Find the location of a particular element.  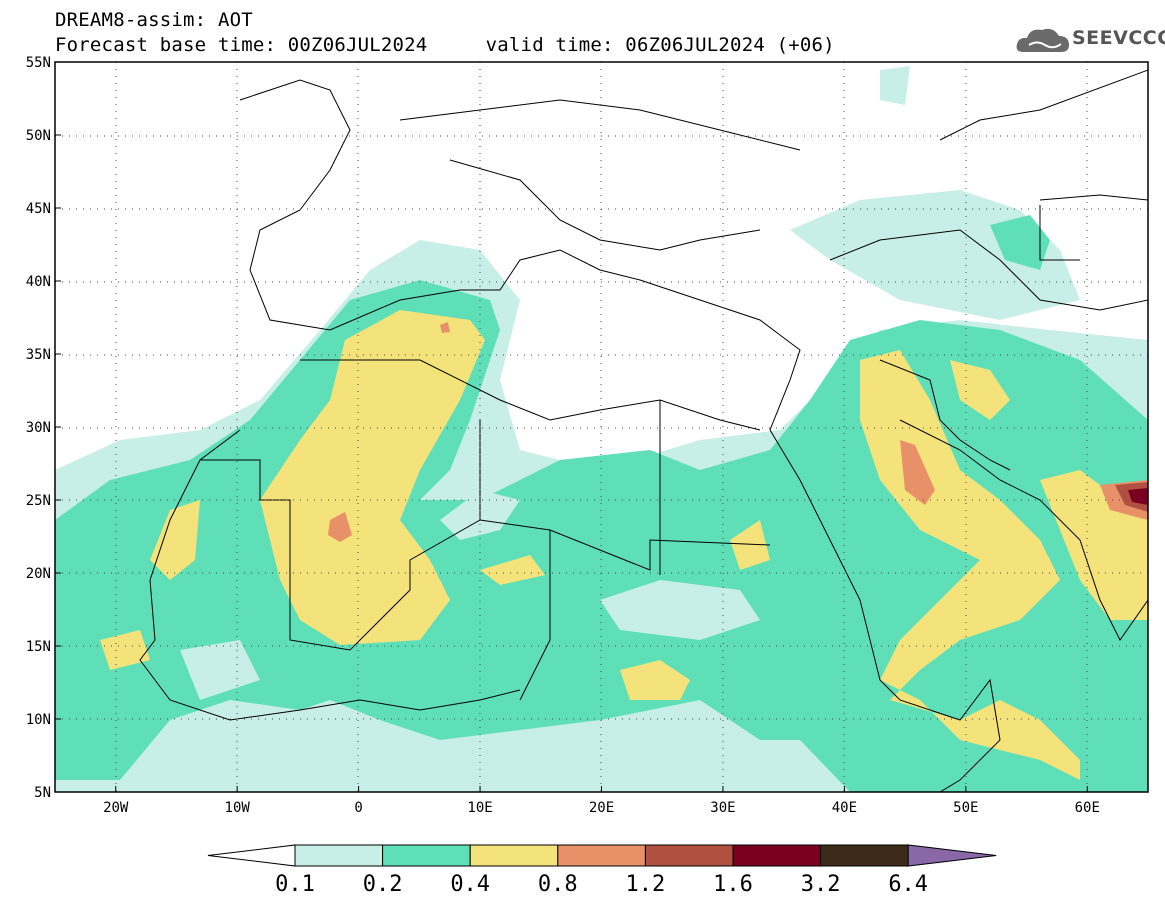

lon-tick-label: 30E is located at coordinates (722, 808).